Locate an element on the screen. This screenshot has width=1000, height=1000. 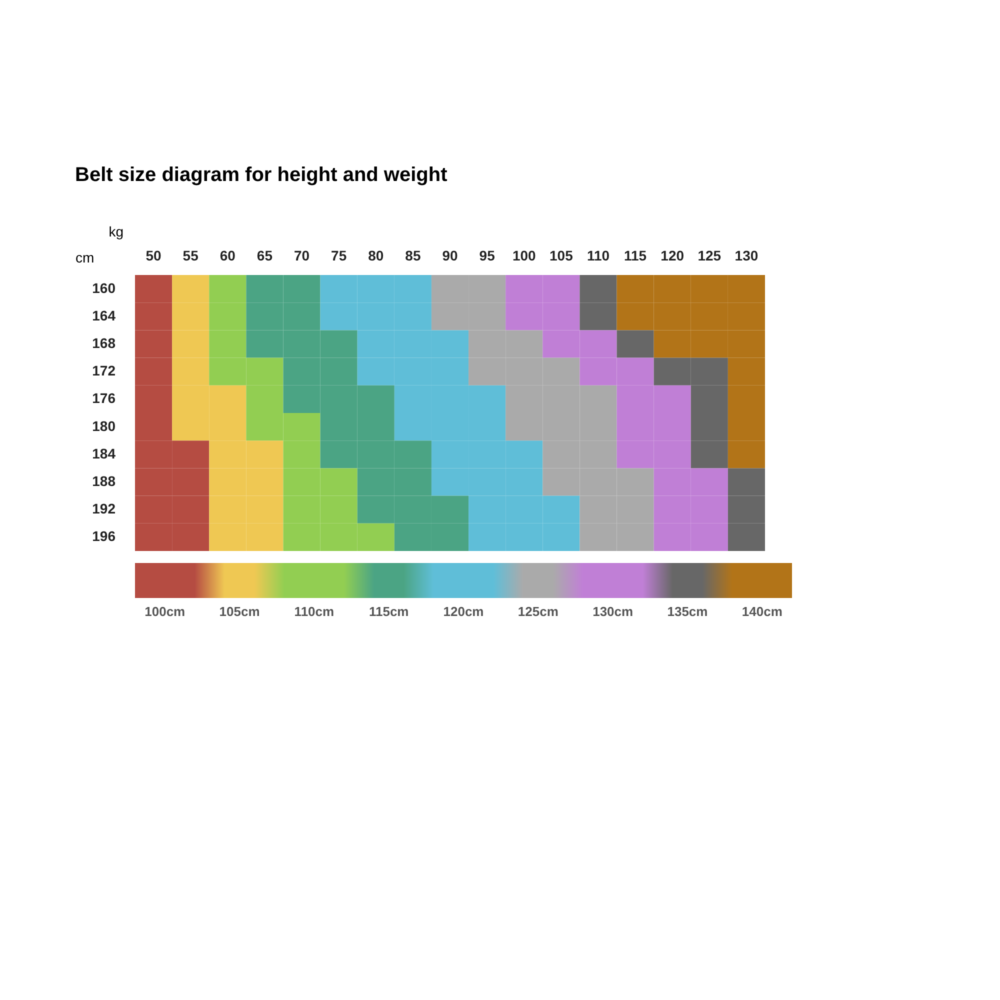
color-bar-label: 140cm is located at coordinates (762, 611).